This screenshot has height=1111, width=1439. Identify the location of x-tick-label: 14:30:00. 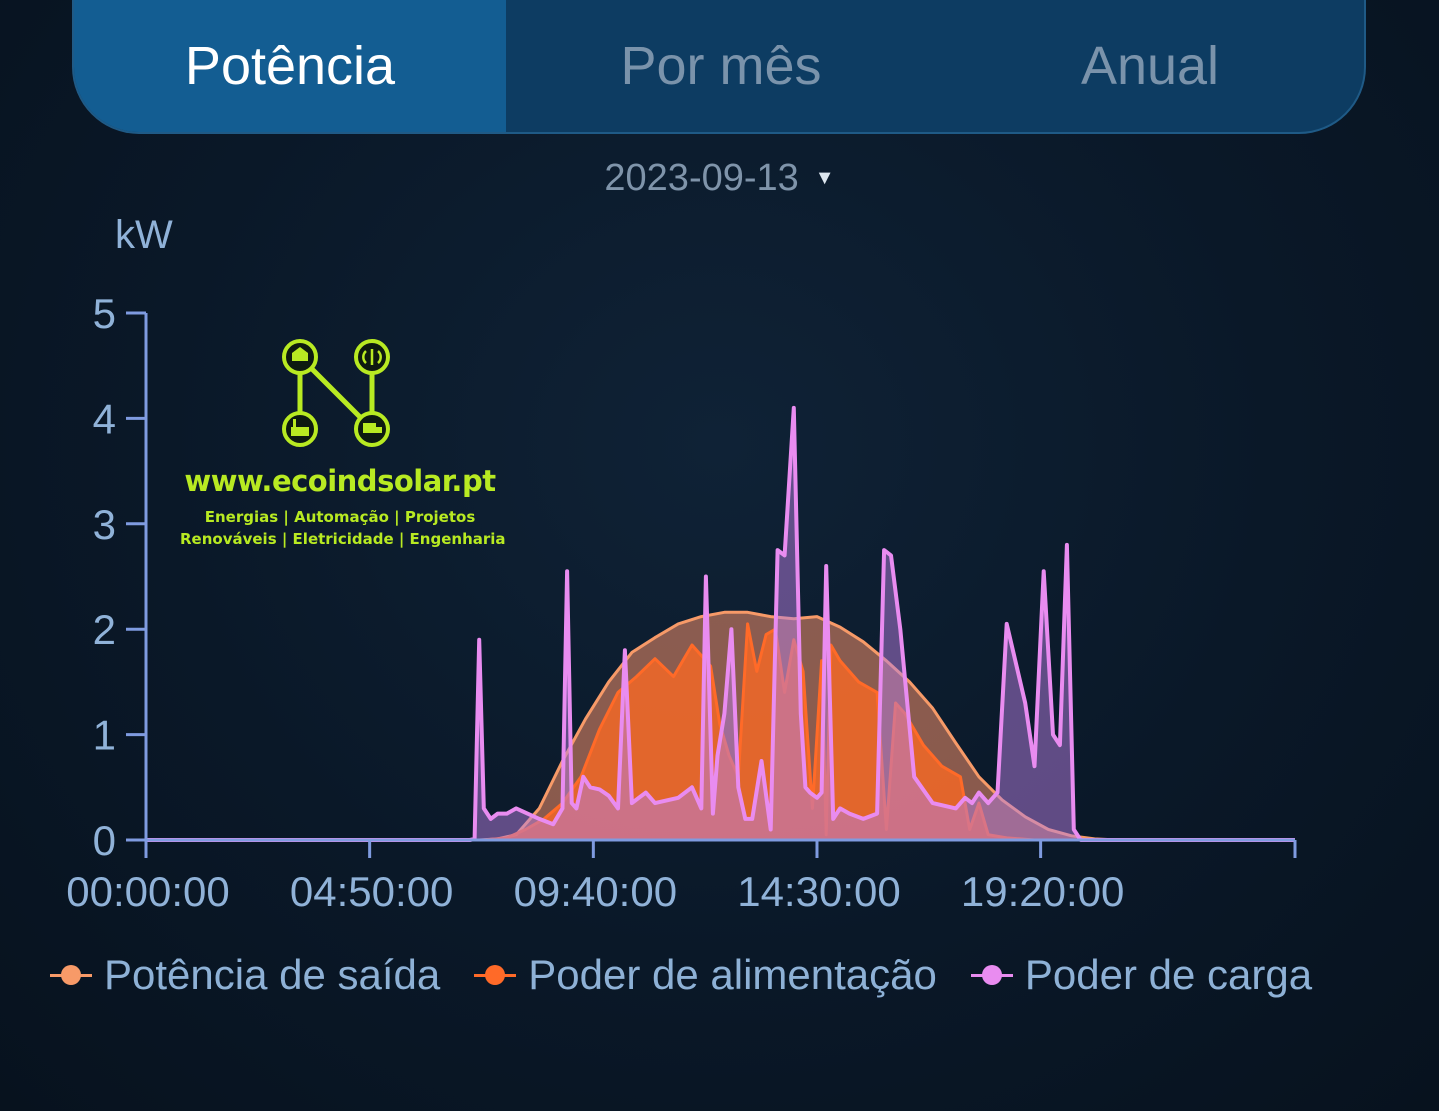
(819, 891).